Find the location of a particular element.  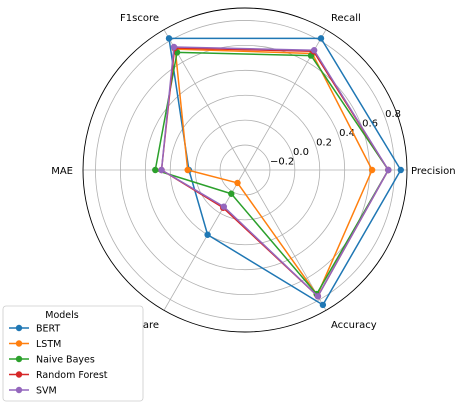

radial-tick-label: 0.6 is located at coordinates (370, 123).